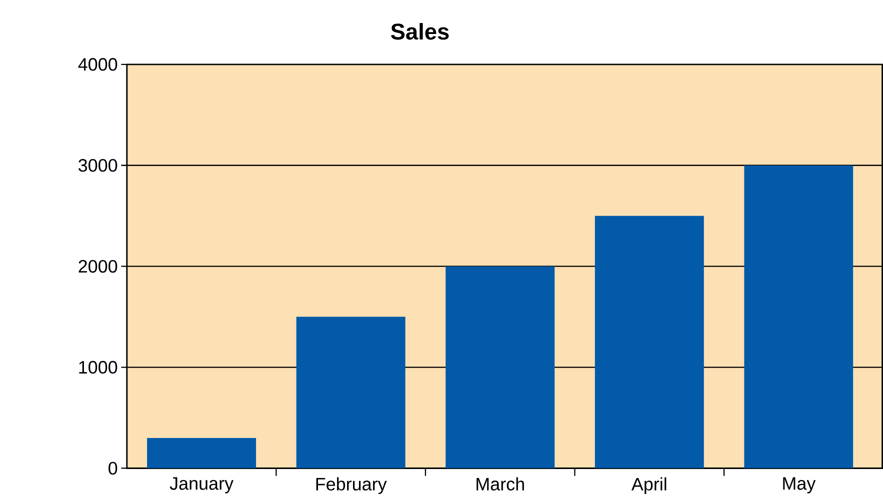 The height and width of the screenshot is (504, 883). What do you see at coordinates (98, 64) in the screenshot?
I see `y-tick-label: 4000` at bounding box center [98, 64].